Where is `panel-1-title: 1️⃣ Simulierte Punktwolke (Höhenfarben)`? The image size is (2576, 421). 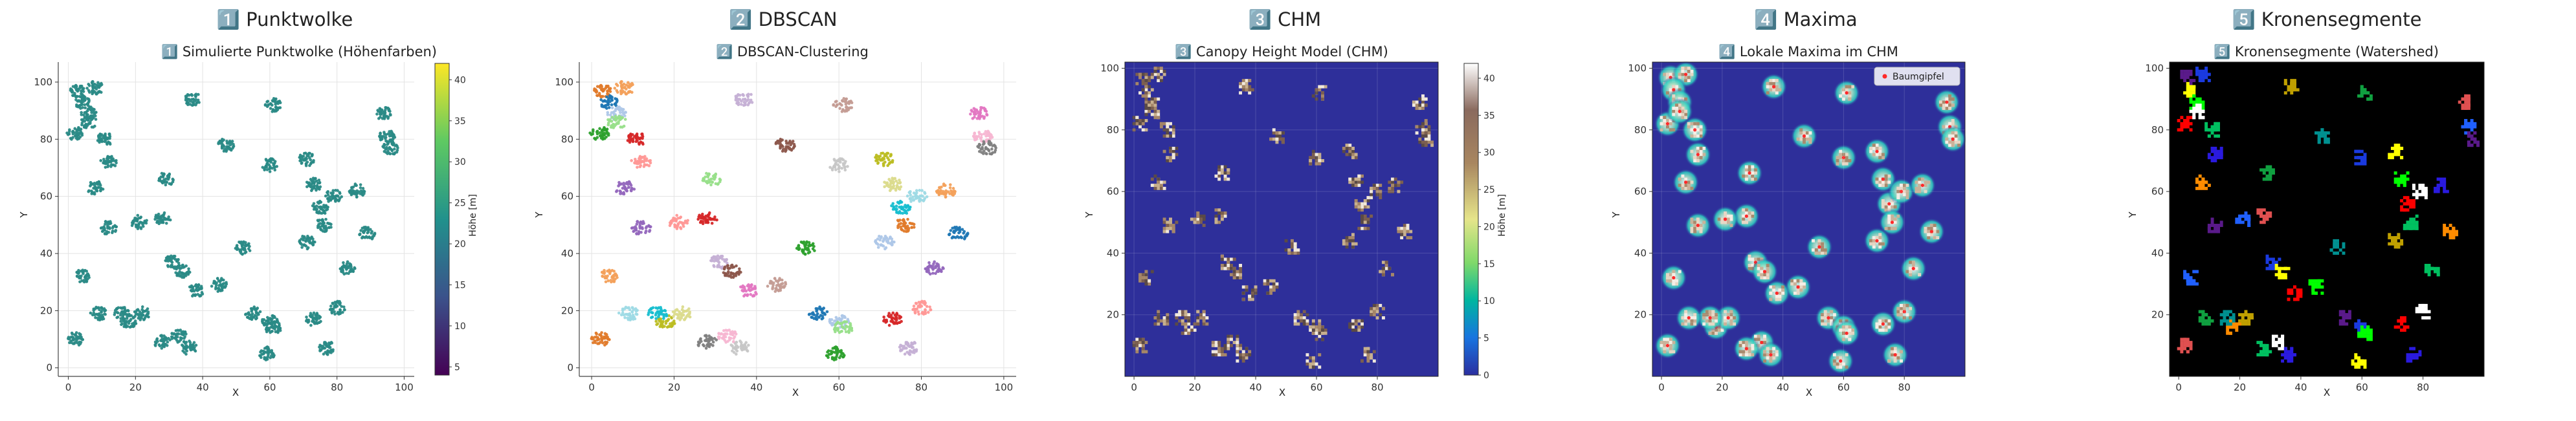 panel-1-title: 1️⃣ Simulierte Punktwolke (Höhenfarben) is located at coordinates (299, 51).